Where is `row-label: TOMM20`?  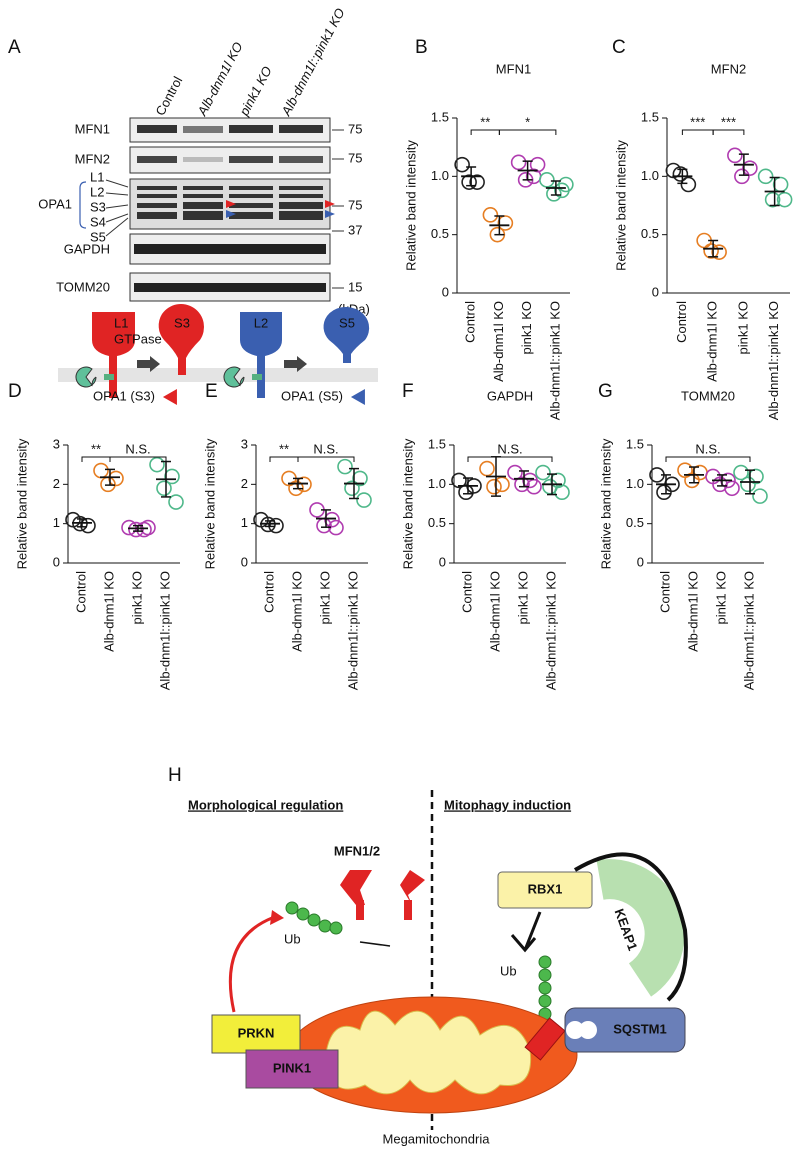 row-label: TOMM20 is located at coordinates (83, 286).